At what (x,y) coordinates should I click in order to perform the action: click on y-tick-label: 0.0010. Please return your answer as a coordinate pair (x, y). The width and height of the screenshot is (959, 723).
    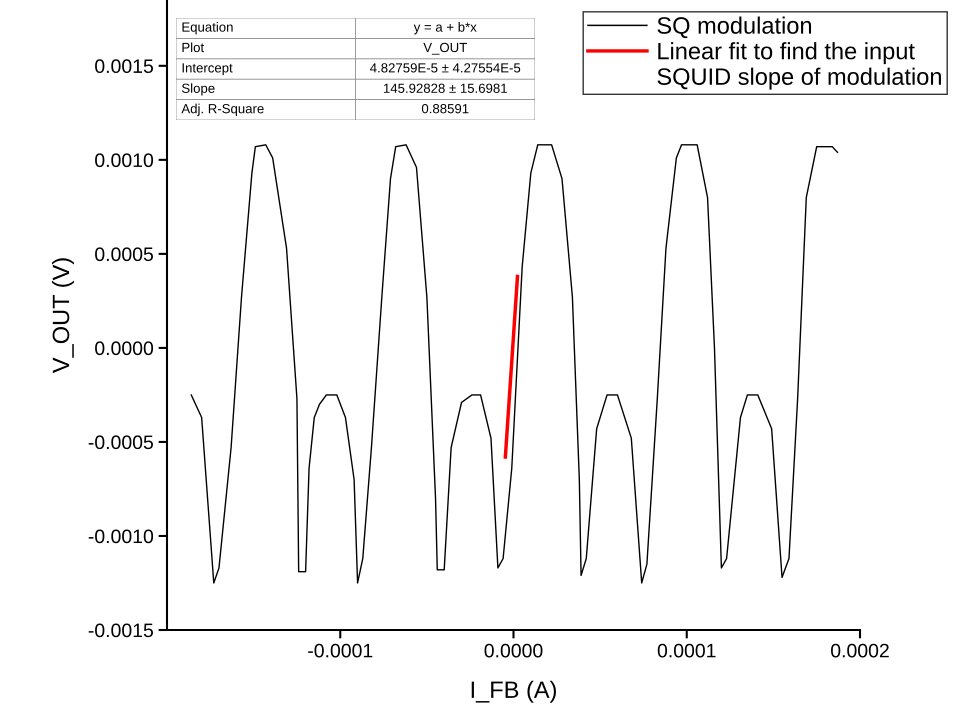
    Looking at the image, I should click on (124, 160).